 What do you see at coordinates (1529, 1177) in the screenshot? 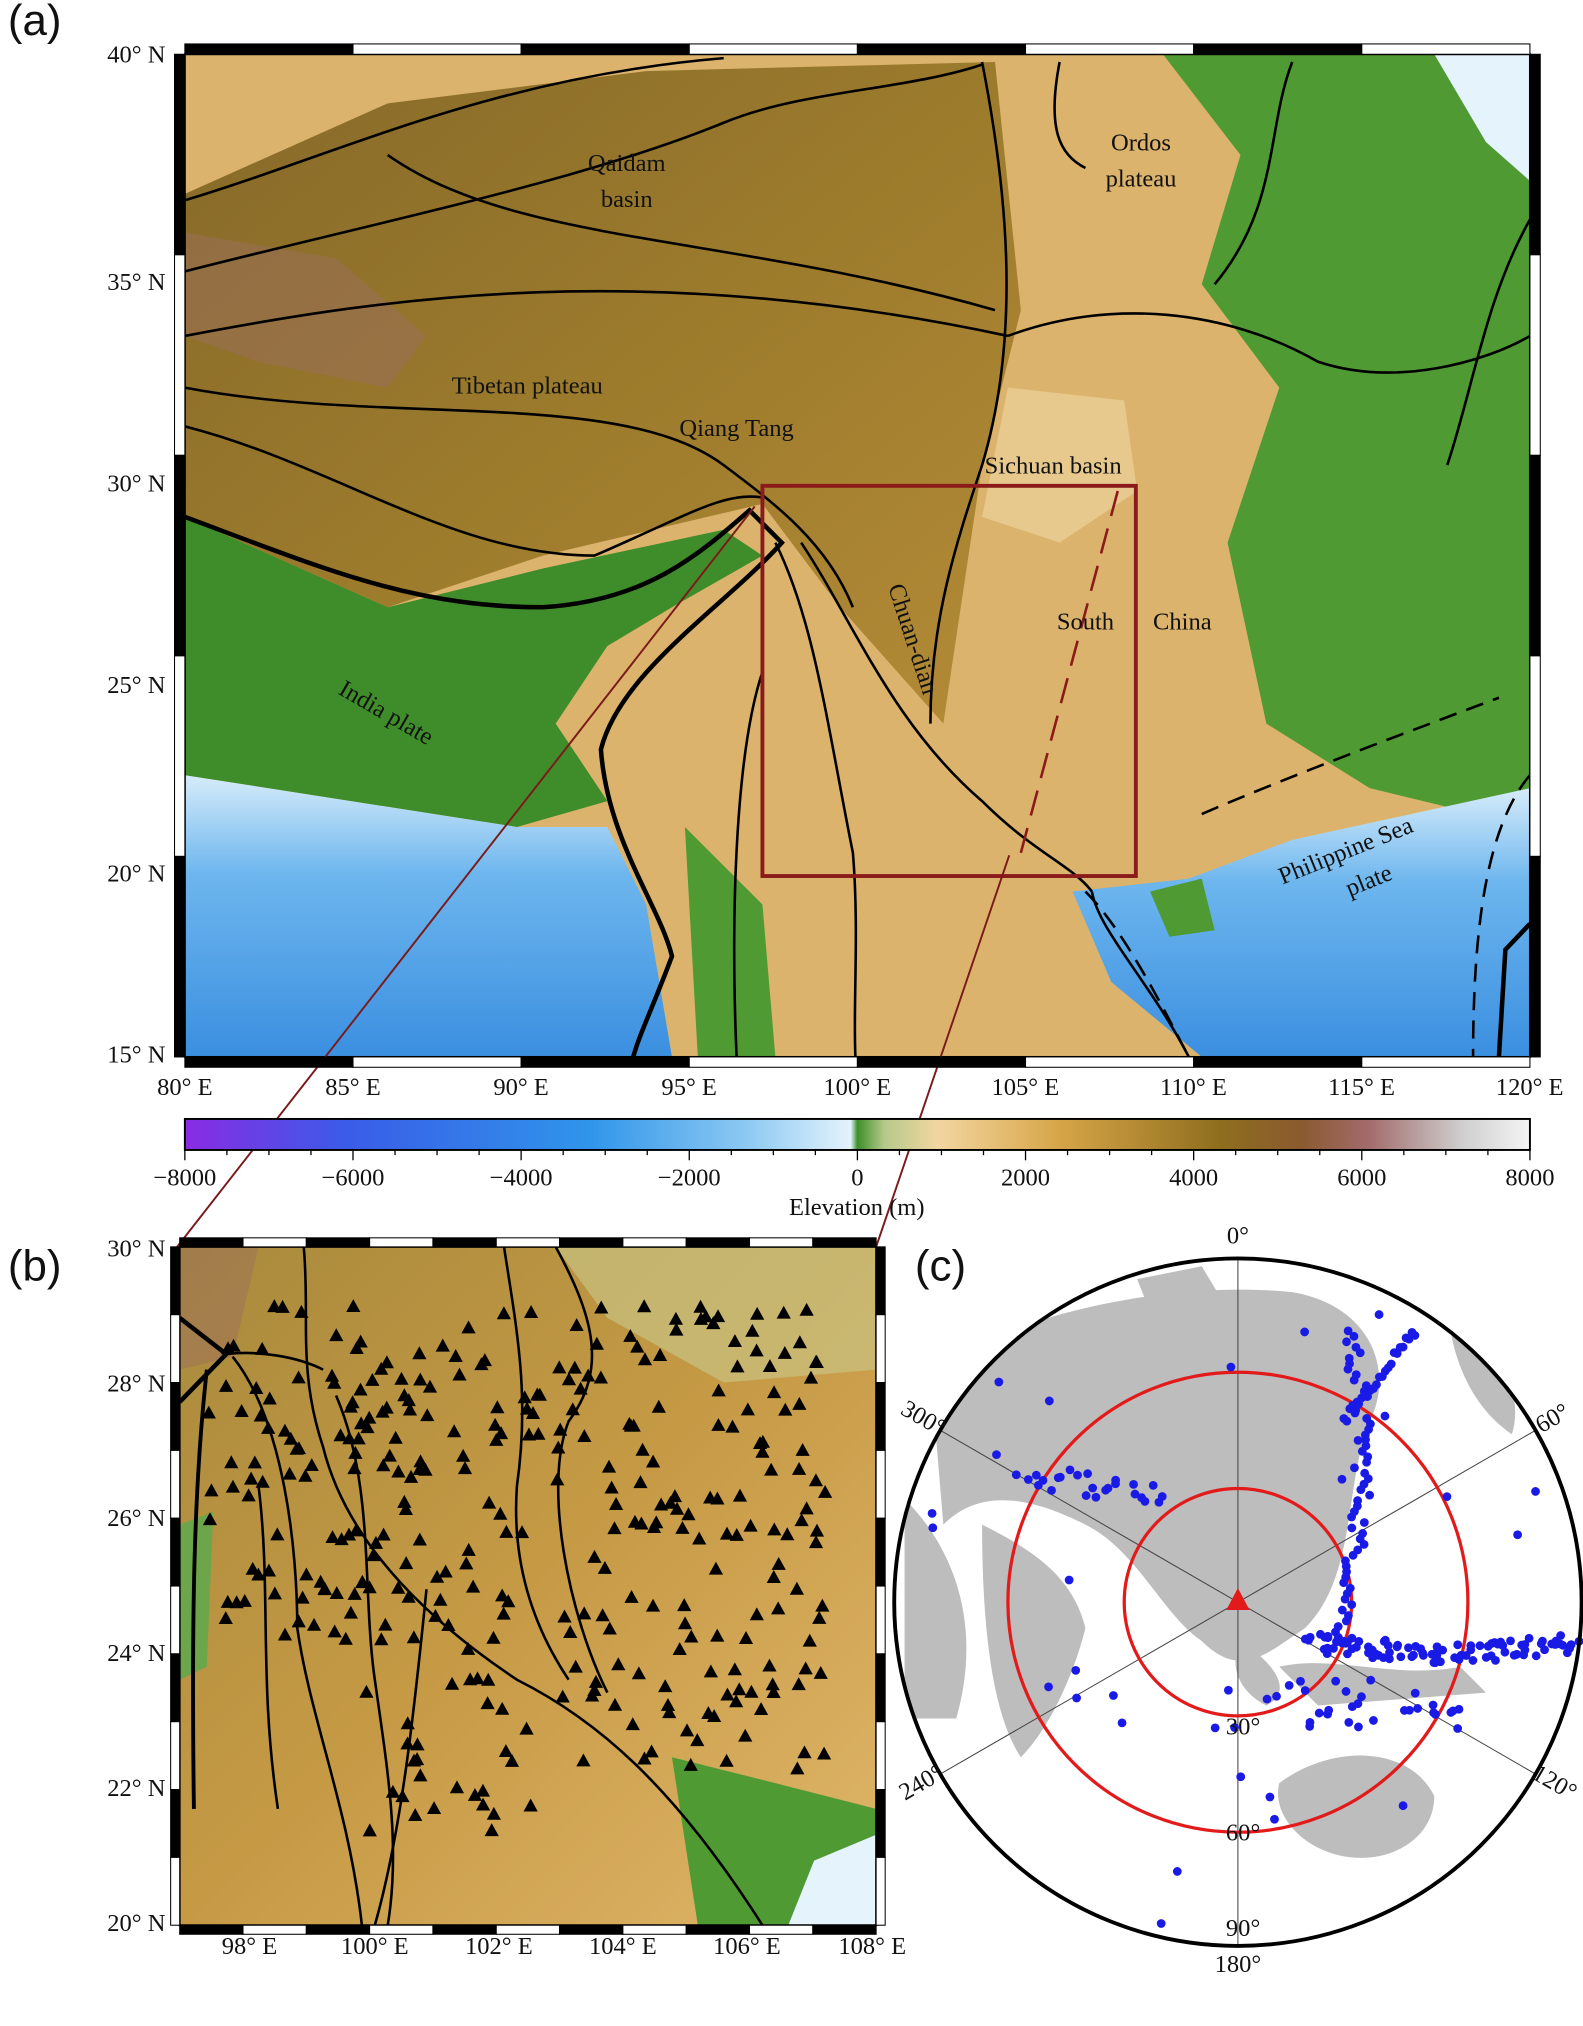
I see `colorbar-tick-label: 8000` at bounding box center [1529, 1177].